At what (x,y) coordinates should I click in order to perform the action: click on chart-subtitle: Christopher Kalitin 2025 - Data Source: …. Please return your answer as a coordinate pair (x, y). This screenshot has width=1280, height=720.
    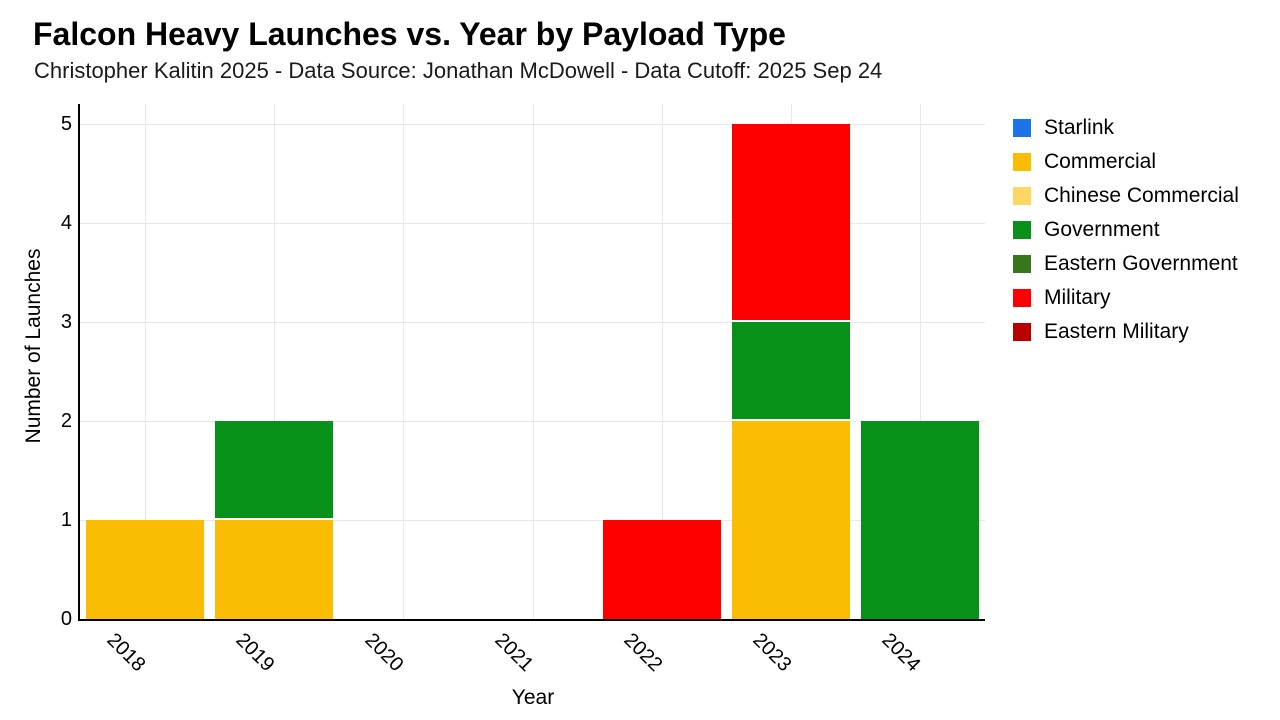
    Looking at the image, I should click on (458, 70).